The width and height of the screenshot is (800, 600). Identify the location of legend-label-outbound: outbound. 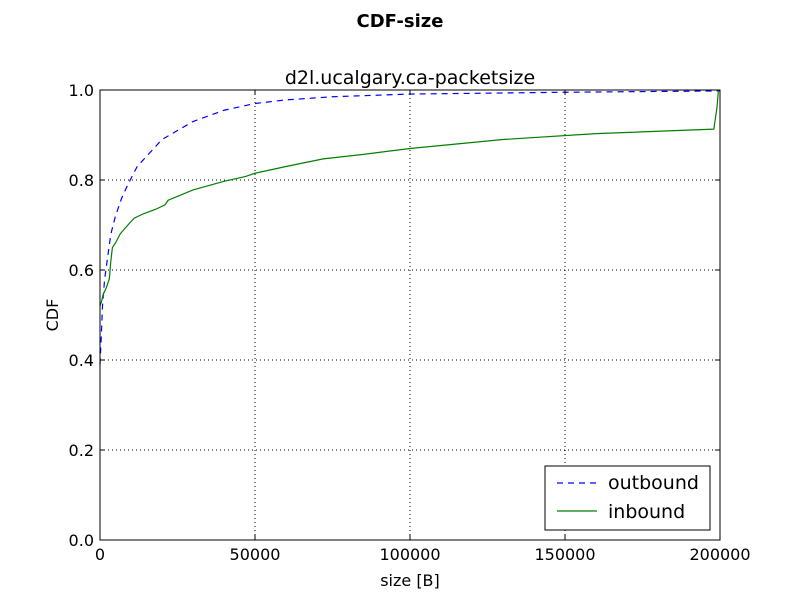
(653, 483).